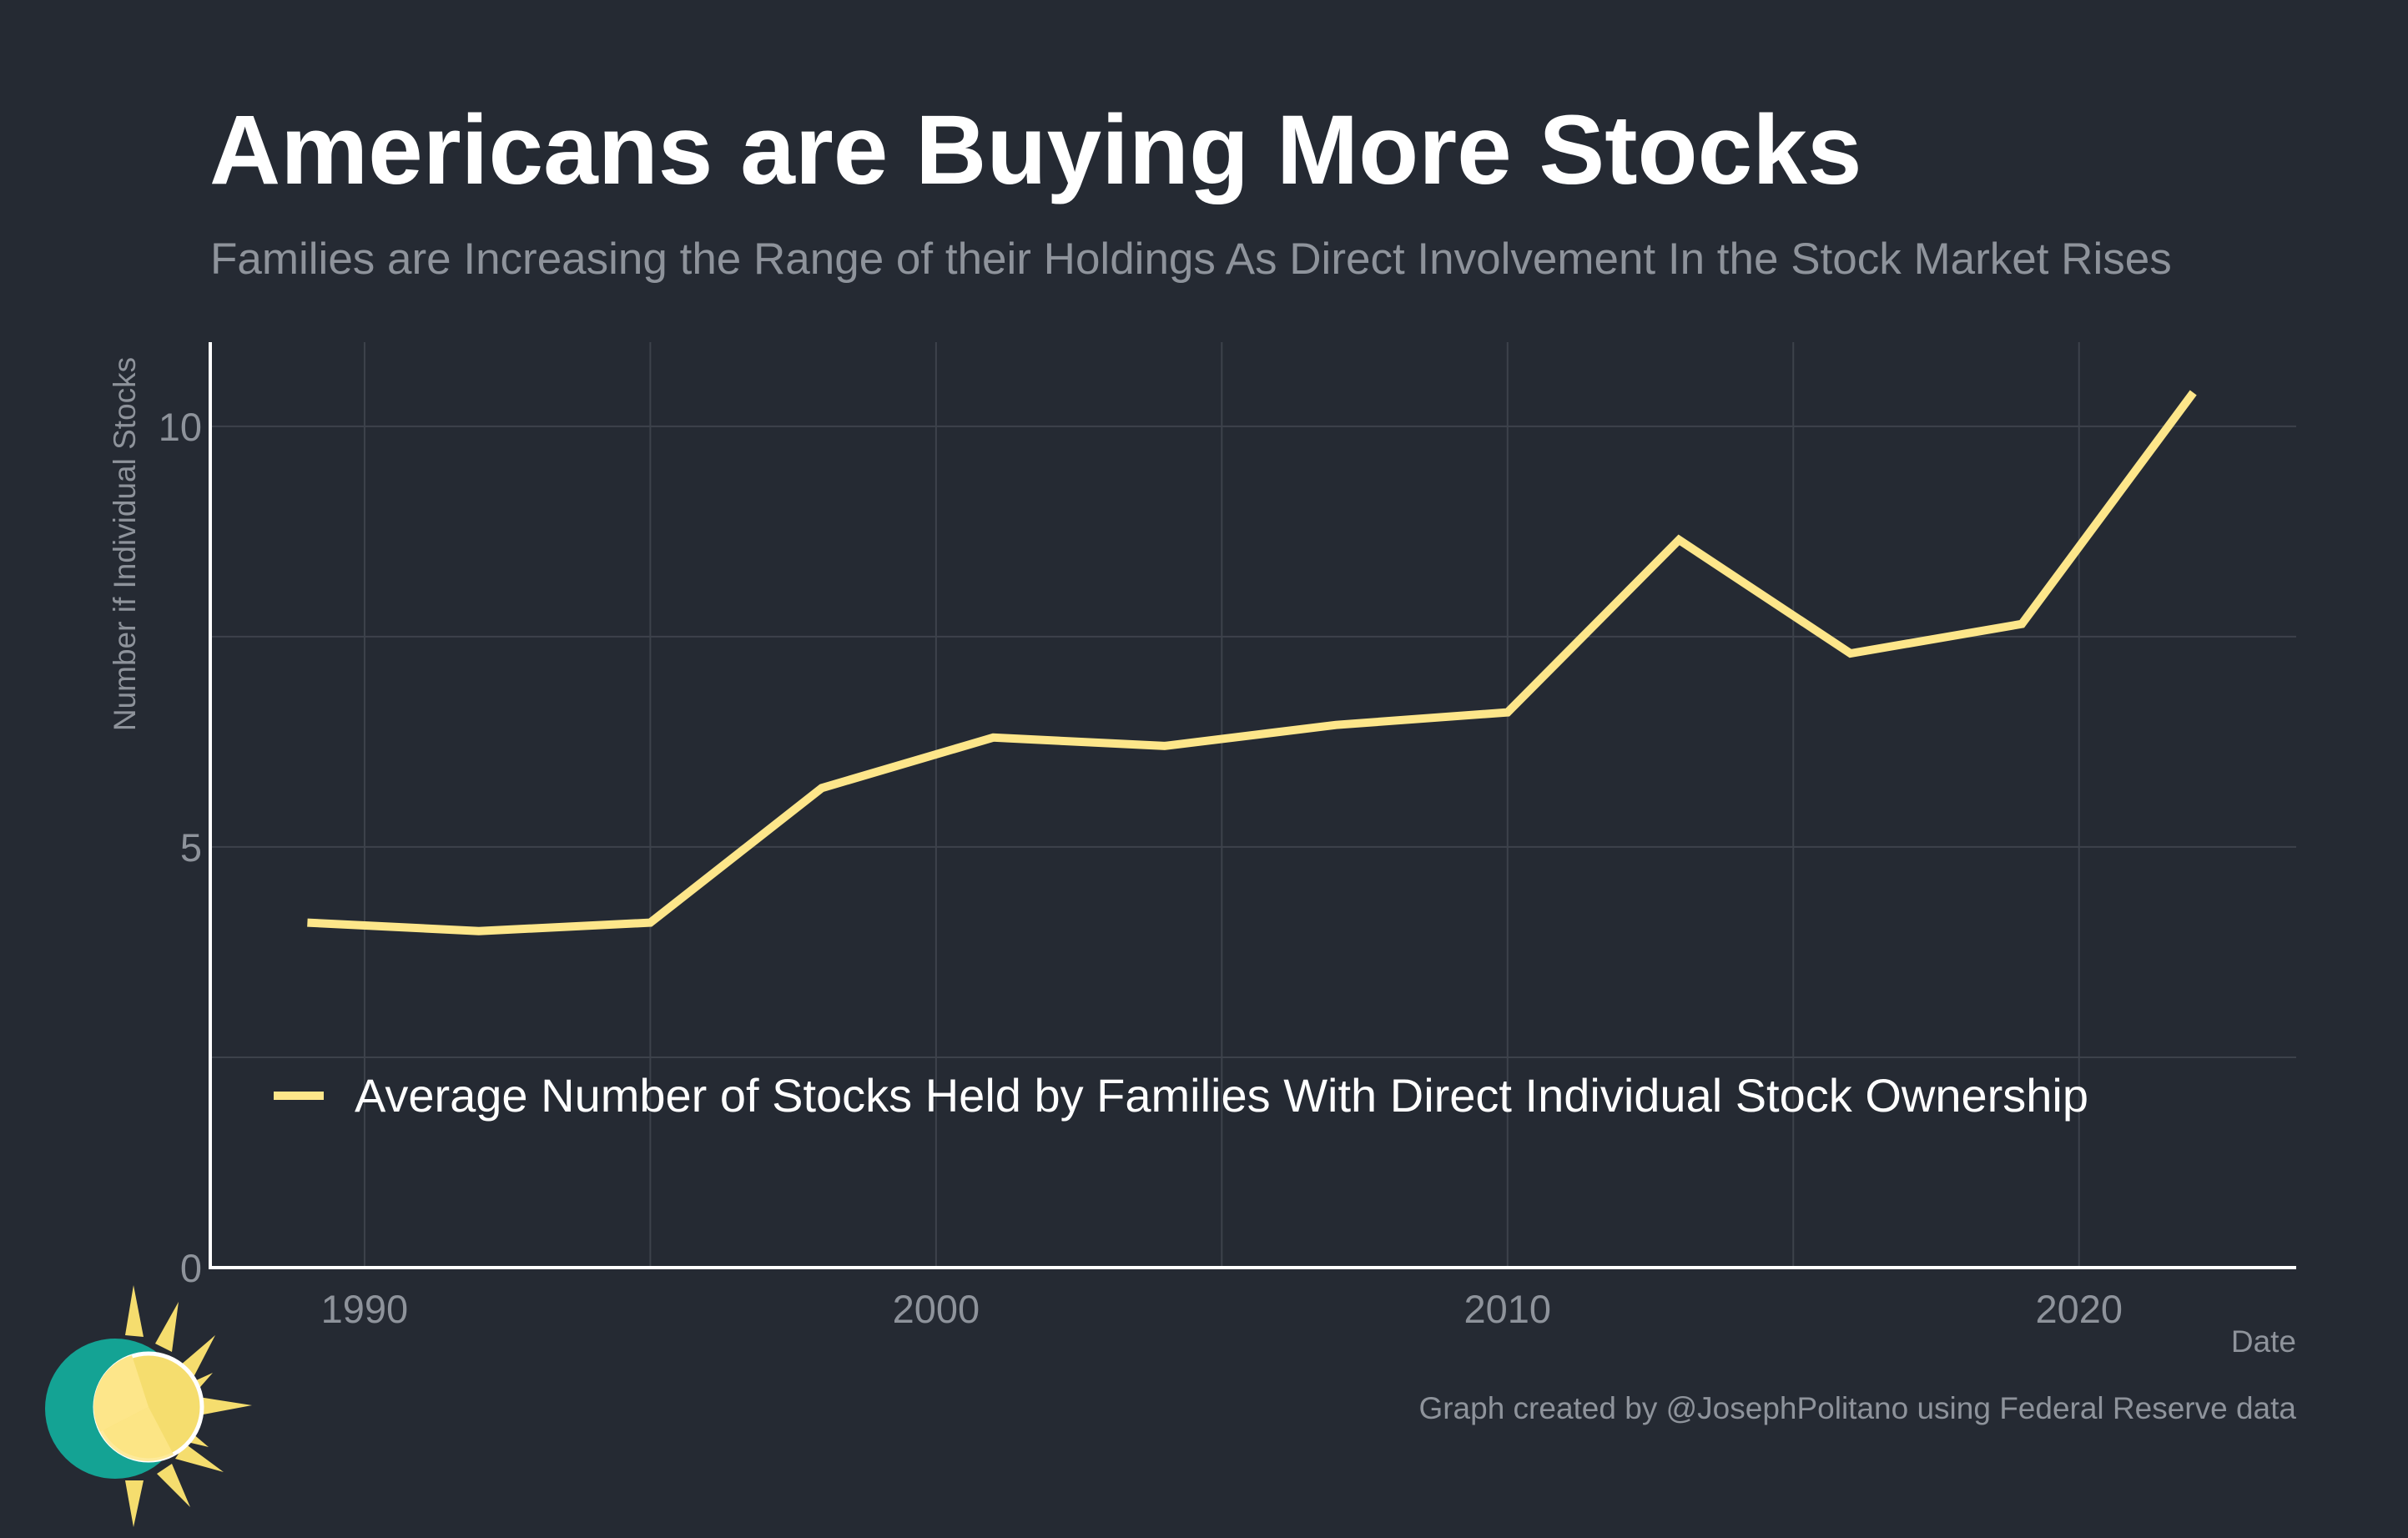 The width and height of the screenshot is (2408, 1538). I want to click on y-axis-title: Number if Individual Stocks, so click(125, 544).